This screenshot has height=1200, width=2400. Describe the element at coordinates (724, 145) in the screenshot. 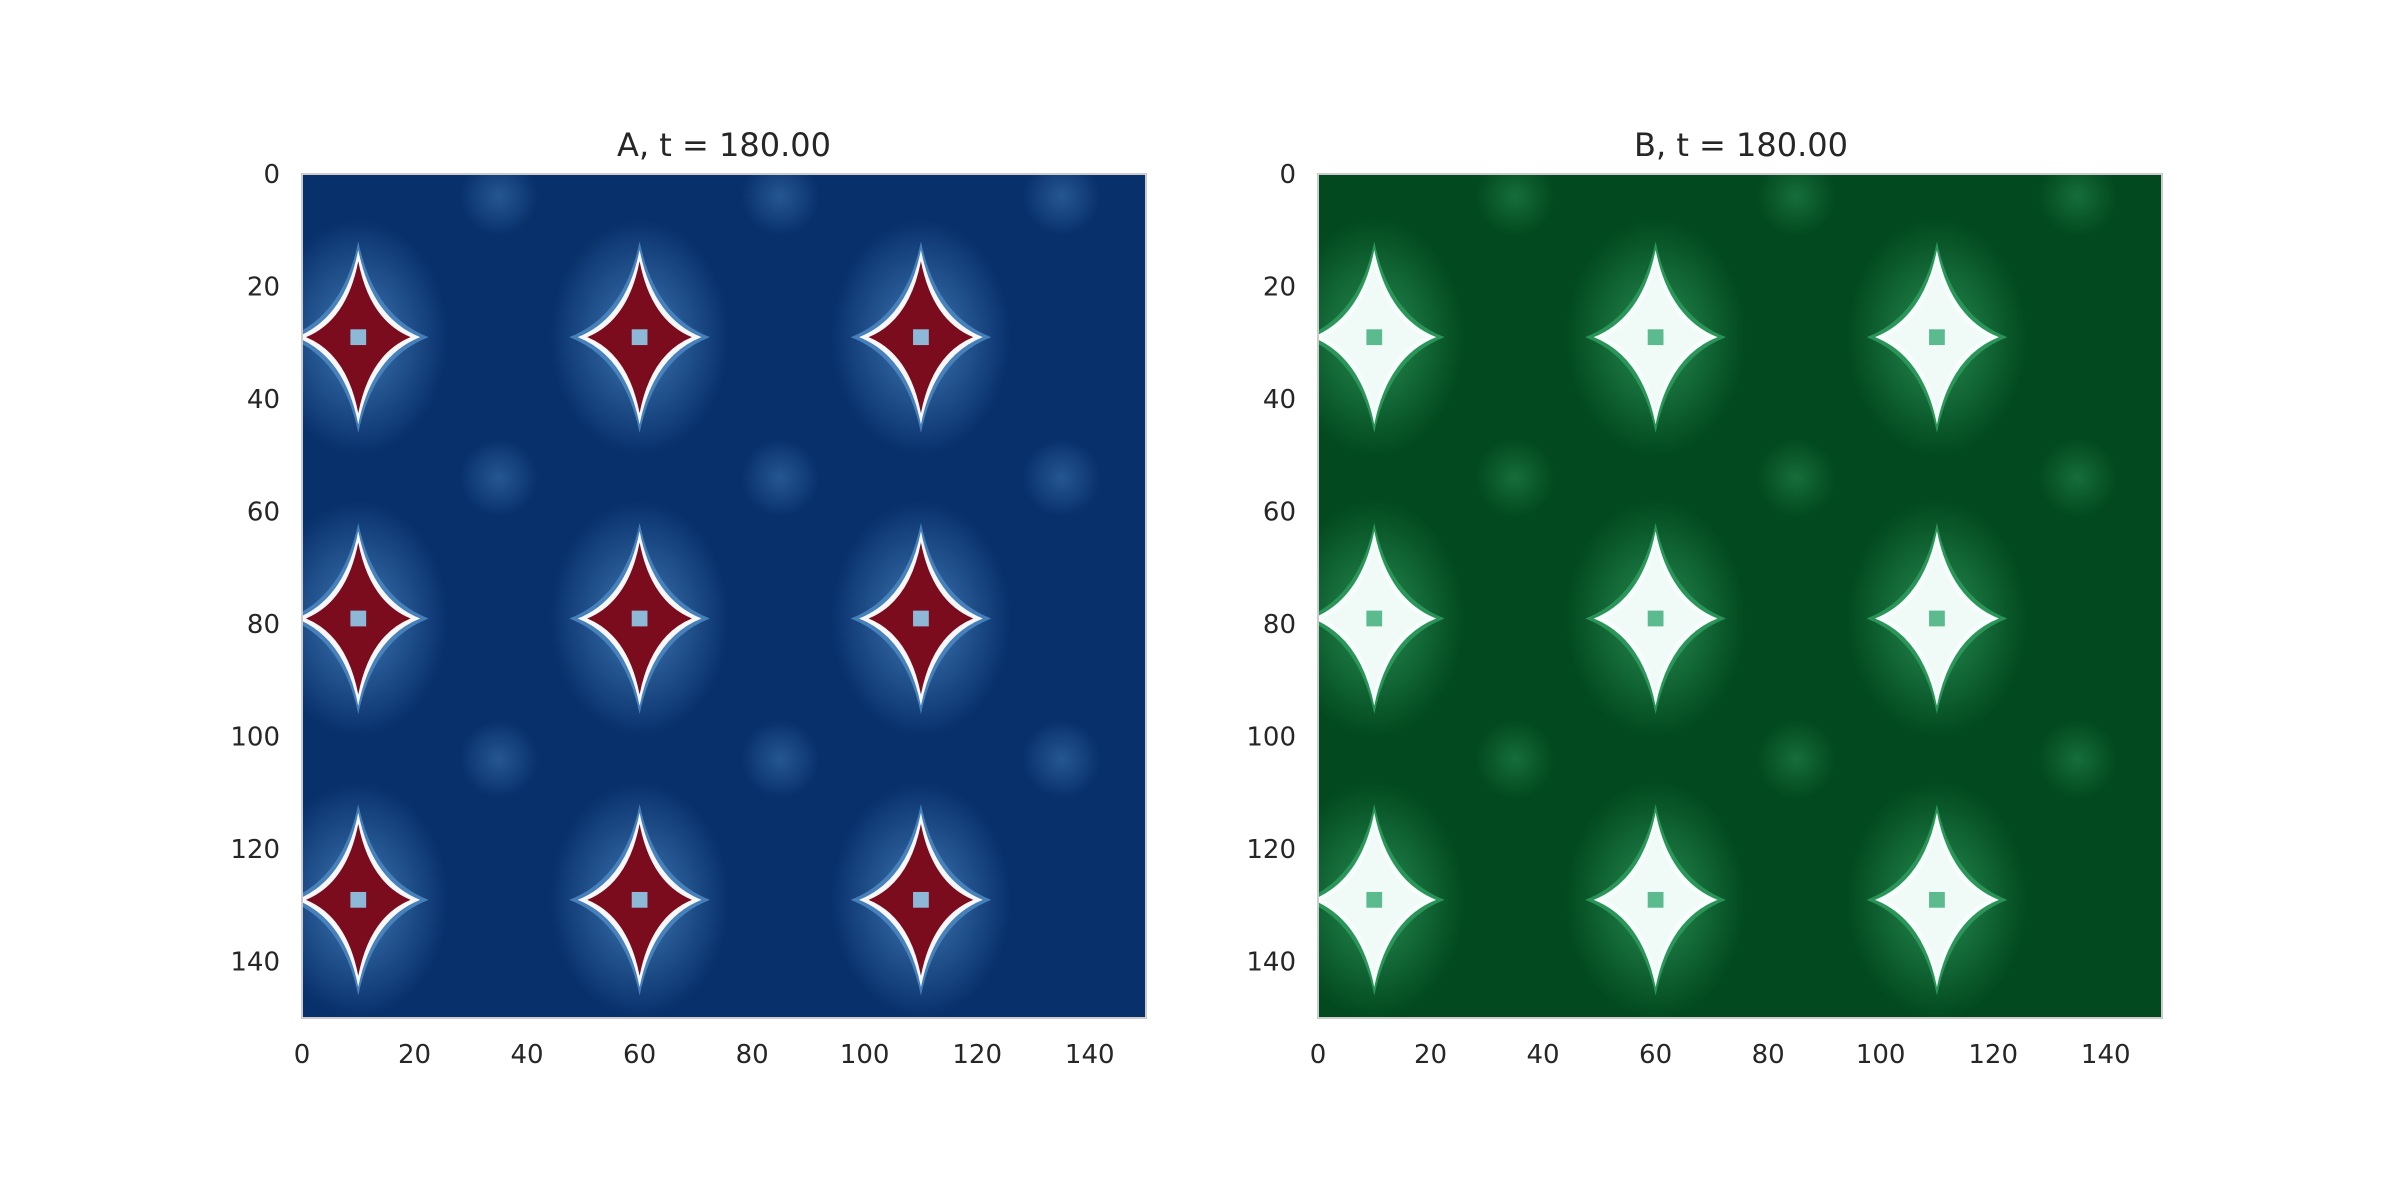

I see `chart-title: A, t = 180.00` at that location.